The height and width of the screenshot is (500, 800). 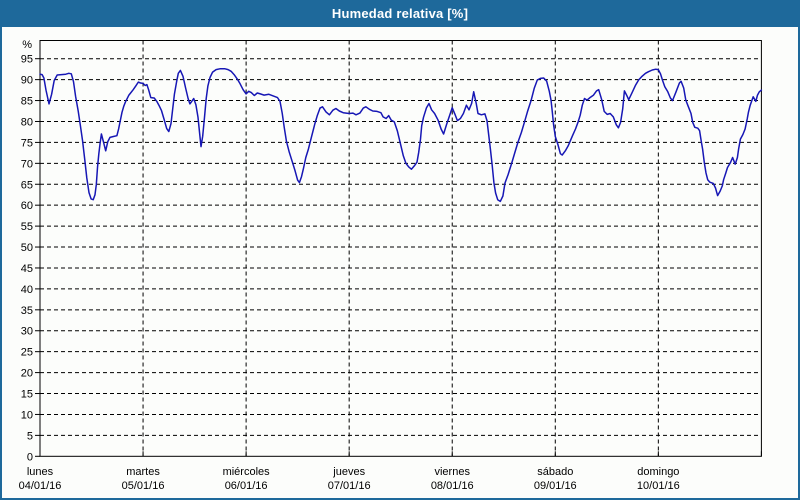 What do you see at coordinates (40, 472) in the screenshot?
I see `day-name-label: lunes` at bounding box center [40, 472].